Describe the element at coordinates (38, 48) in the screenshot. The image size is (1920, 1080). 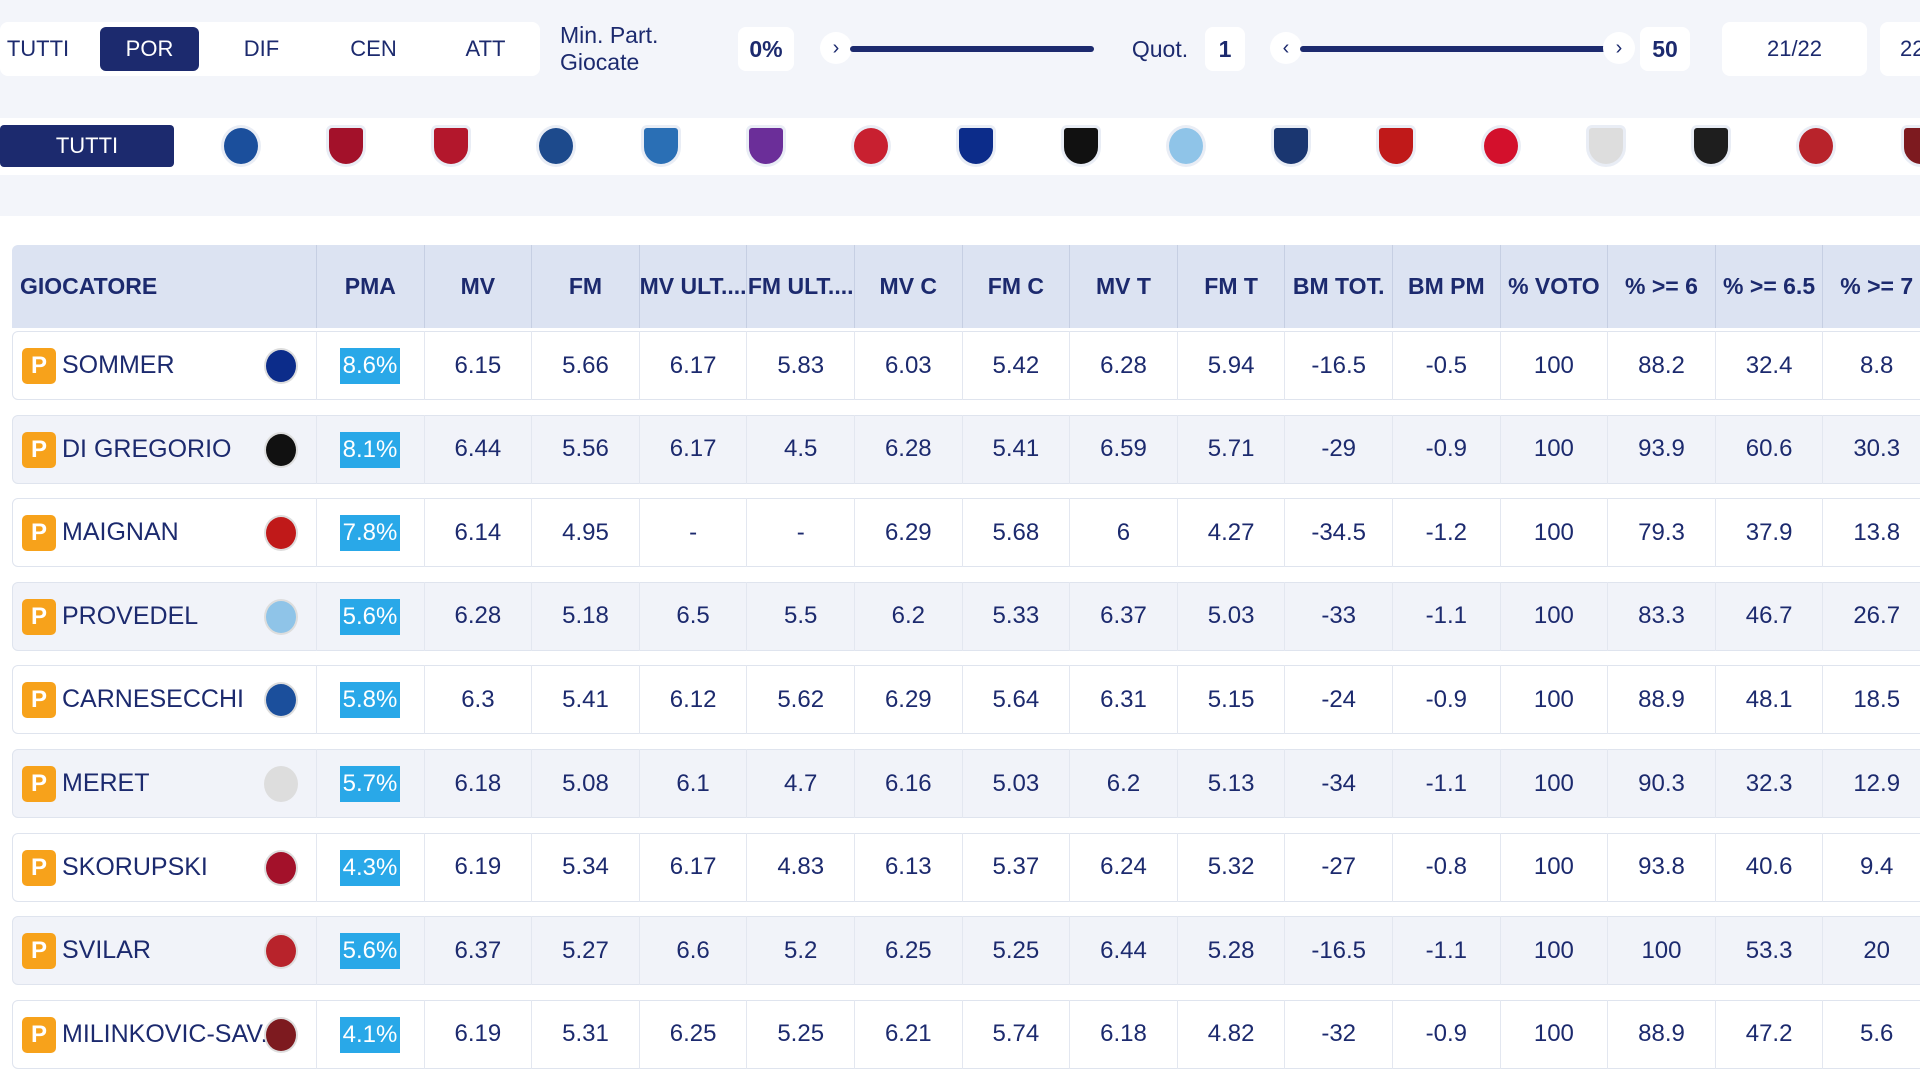
I see `role-button: TUTTI` at that location.